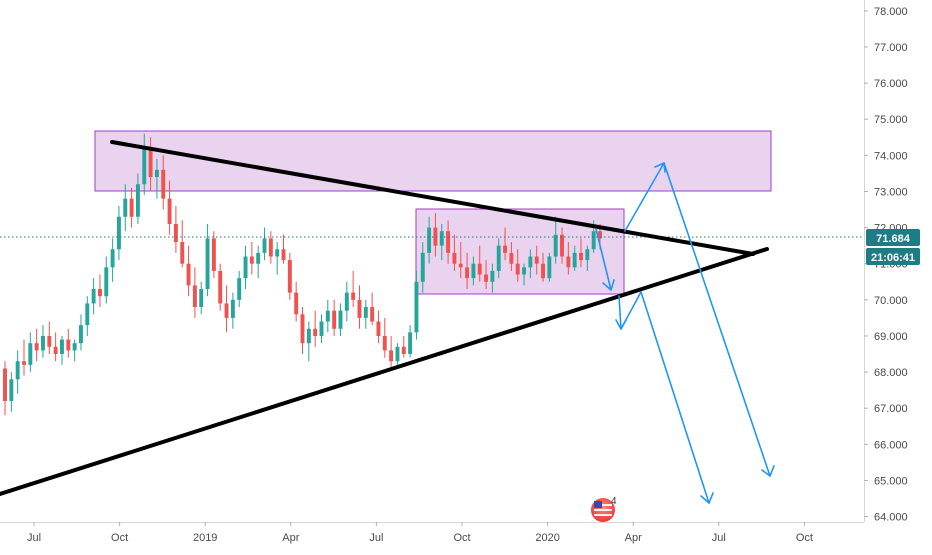  I want to click on y-tick-label: 70.000, so click(891, 301).